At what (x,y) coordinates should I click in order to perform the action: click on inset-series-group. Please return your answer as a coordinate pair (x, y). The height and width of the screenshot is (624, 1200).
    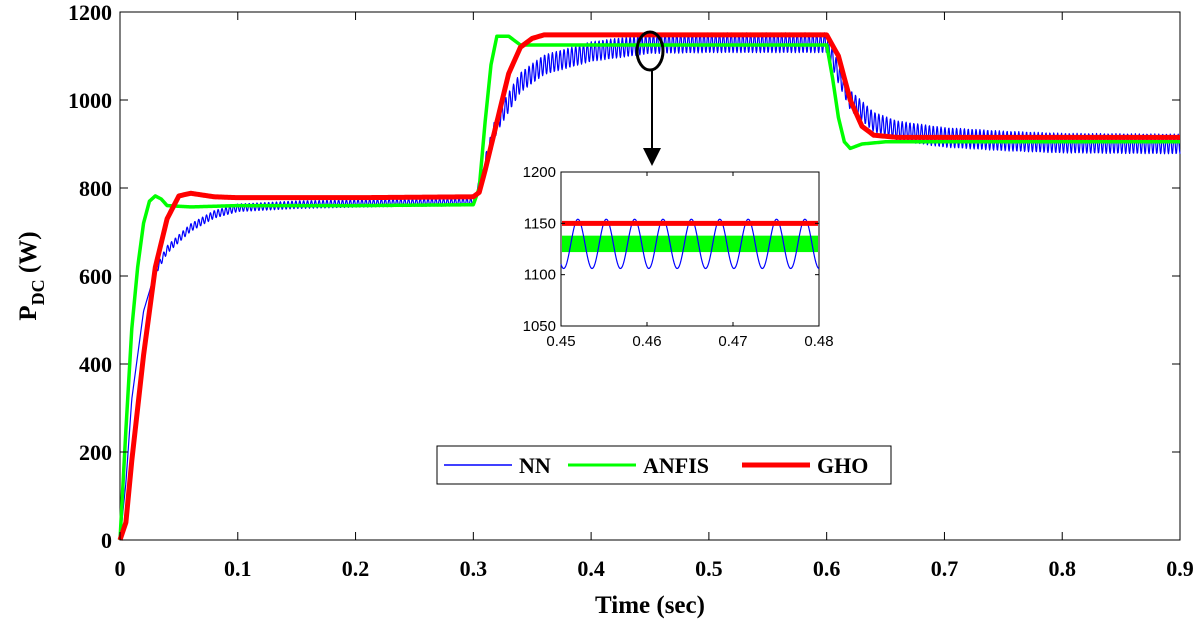
    Looking at the image, I should click on (690, 244).